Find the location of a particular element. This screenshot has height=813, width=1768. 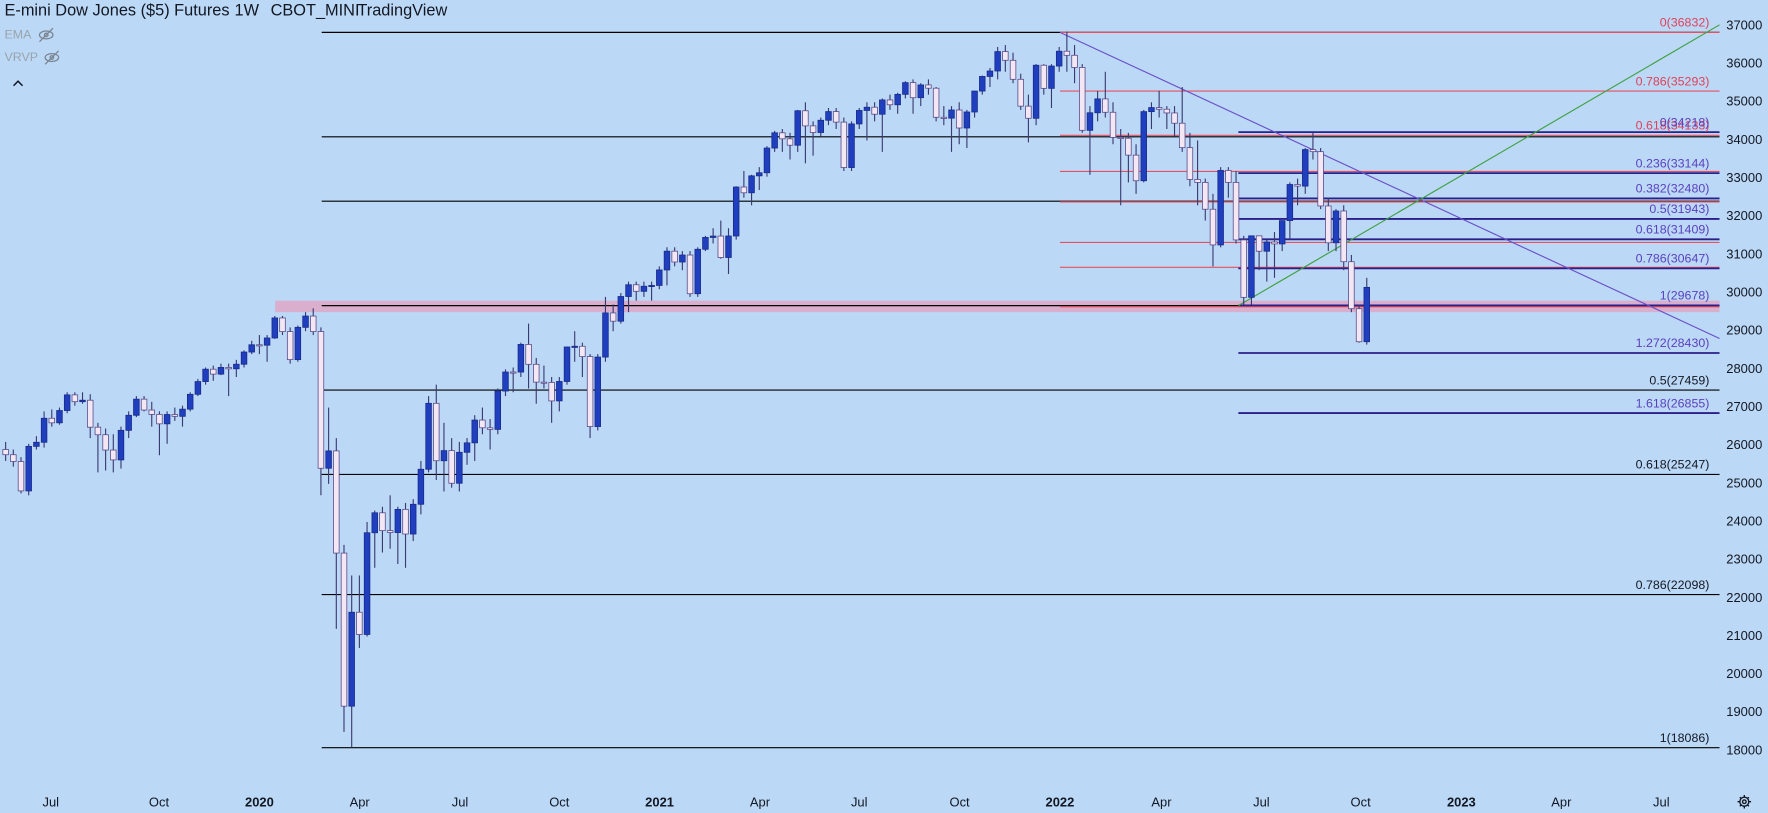

y-tick-label: 34000 is located at coordinates (1744, 139).